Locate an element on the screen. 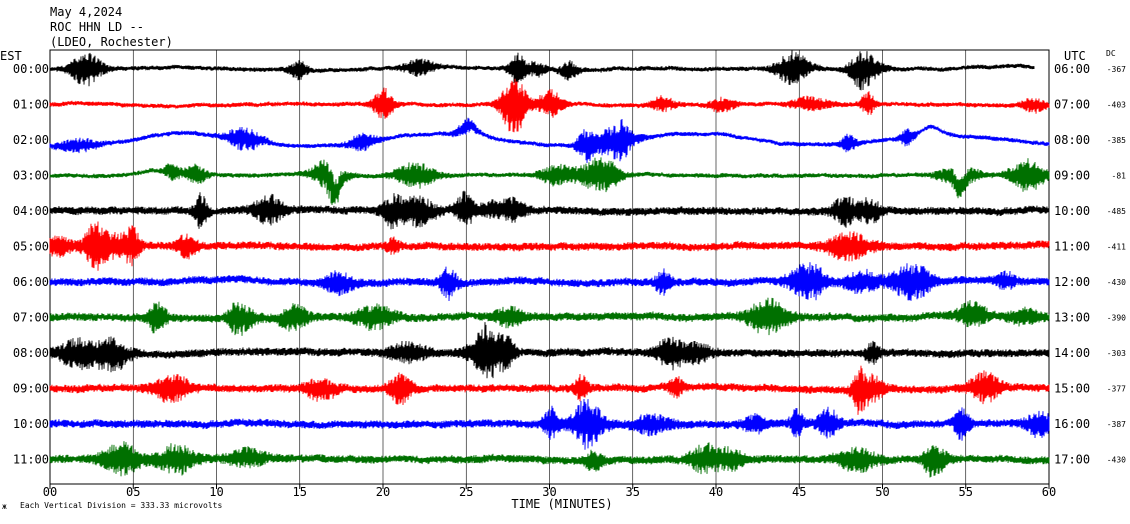  x-tick-label: 55 is located at coordinates (966, 492).